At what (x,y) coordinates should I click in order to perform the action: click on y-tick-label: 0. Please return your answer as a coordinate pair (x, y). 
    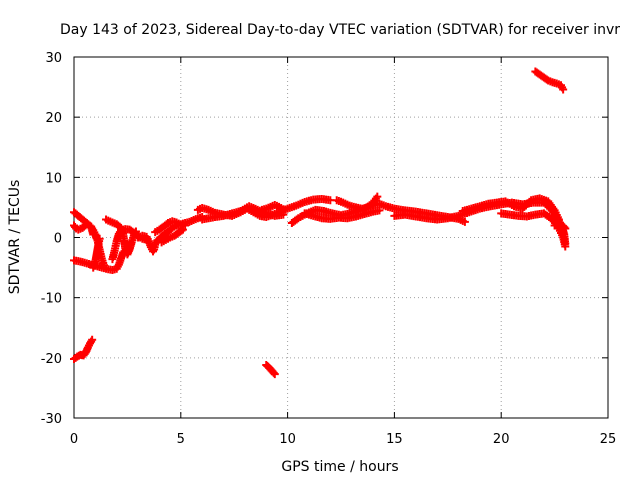
    Looking at the image, I should click on (58, 239).